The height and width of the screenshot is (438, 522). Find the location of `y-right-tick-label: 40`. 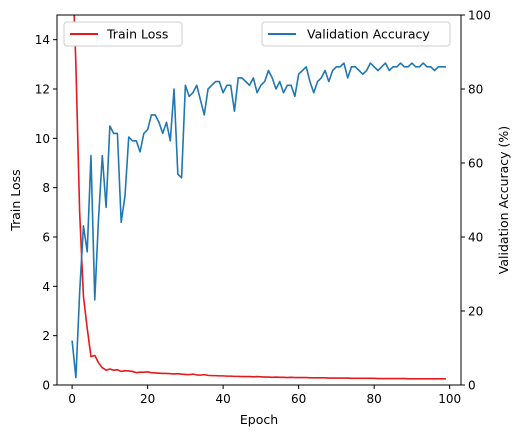

y-right-tick-label: 40 is located at coordinates (475, 238).